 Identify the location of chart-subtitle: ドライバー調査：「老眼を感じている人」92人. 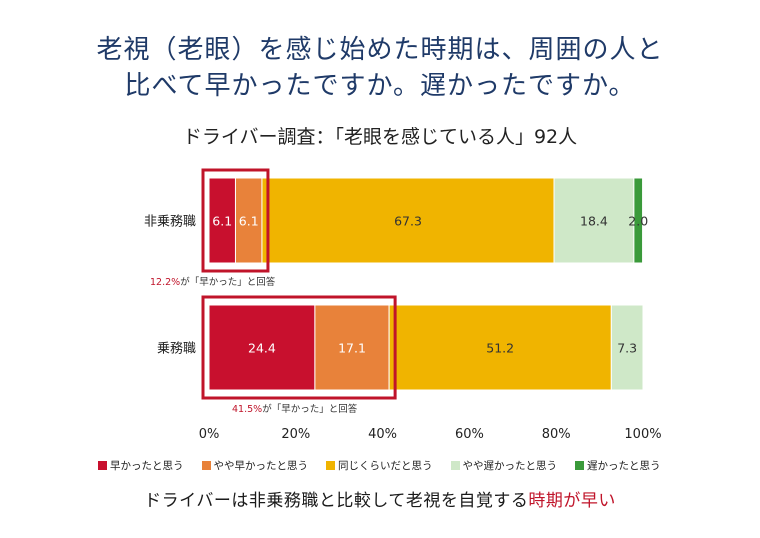
(380, 137).